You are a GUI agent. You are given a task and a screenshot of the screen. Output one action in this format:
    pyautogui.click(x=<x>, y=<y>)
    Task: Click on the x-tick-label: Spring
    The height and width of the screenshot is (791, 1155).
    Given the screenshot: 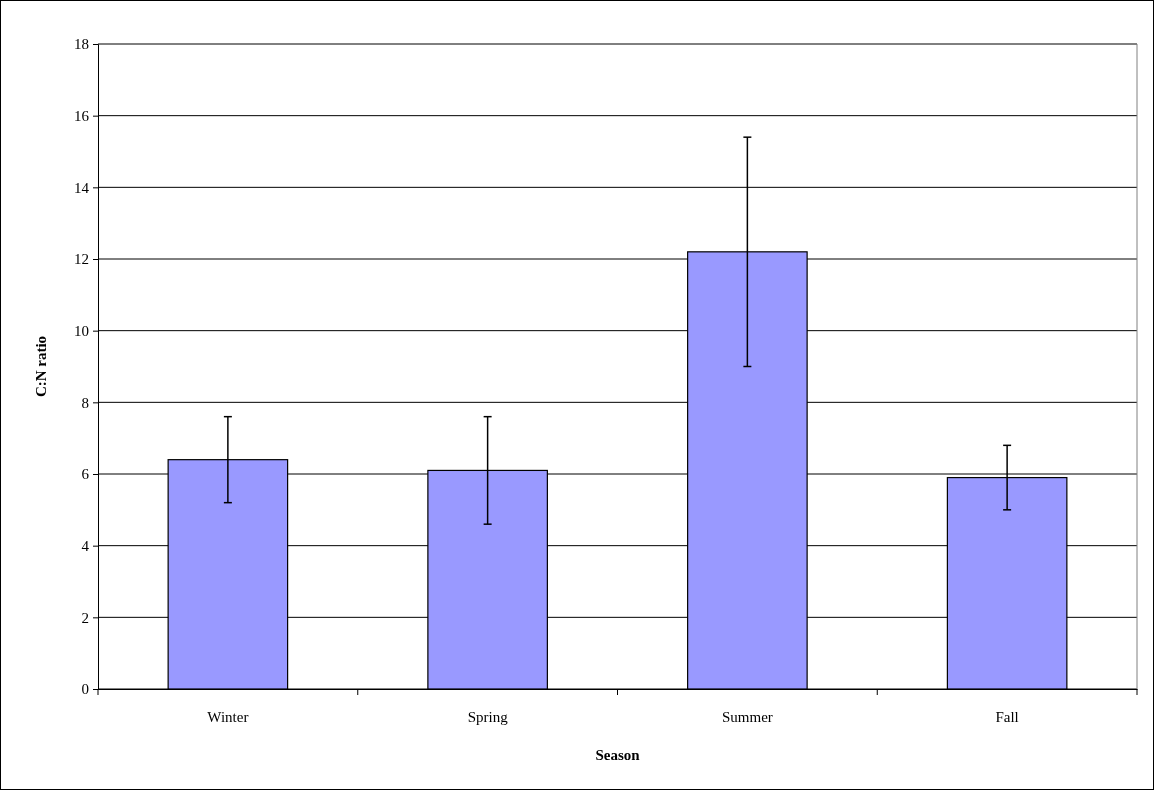 What is the action you would take?
    pyautogui.click(x=488, y=716)
    